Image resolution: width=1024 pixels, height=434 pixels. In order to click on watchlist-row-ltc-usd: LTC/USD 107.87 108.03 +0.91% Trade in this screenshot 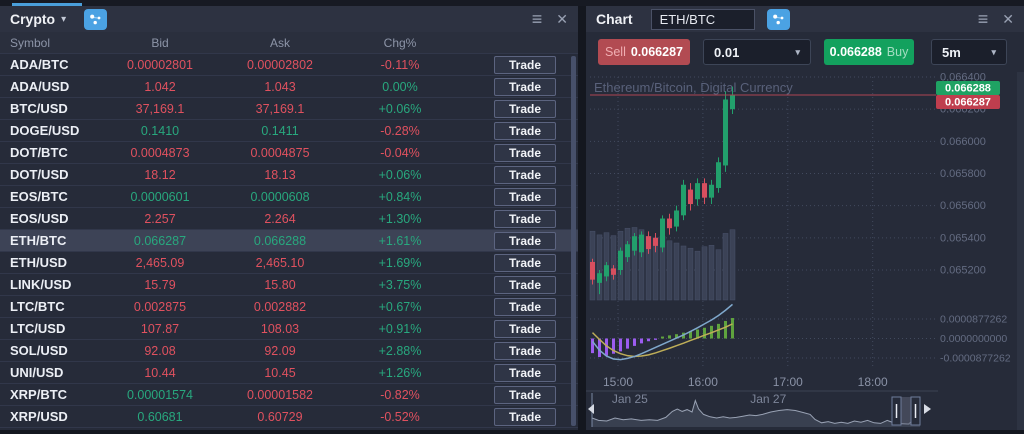, I will do `click(289, 329)`.